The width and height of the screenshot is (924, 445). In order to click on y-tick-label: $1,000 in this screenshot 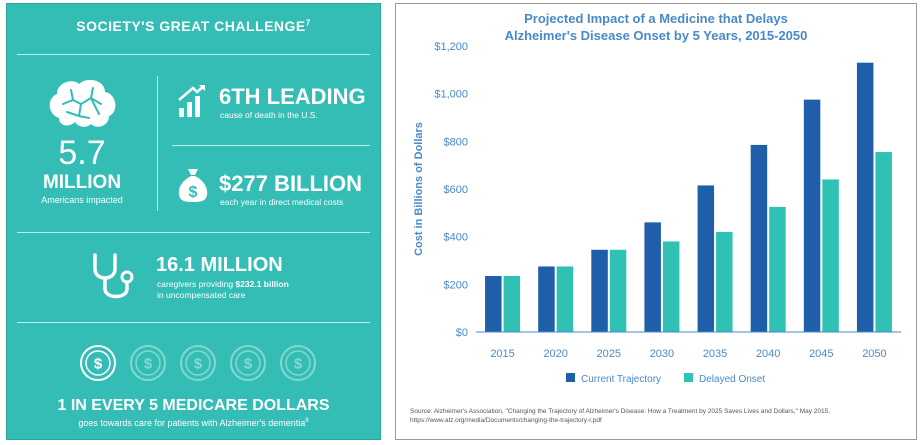, I will do `click(451, 95)`.